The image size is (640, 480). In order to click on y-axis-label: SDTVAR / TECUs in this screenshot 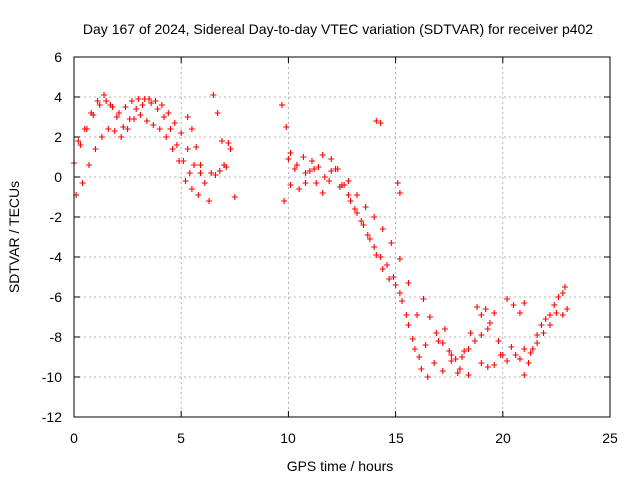, I will do `click(14, 237)`.